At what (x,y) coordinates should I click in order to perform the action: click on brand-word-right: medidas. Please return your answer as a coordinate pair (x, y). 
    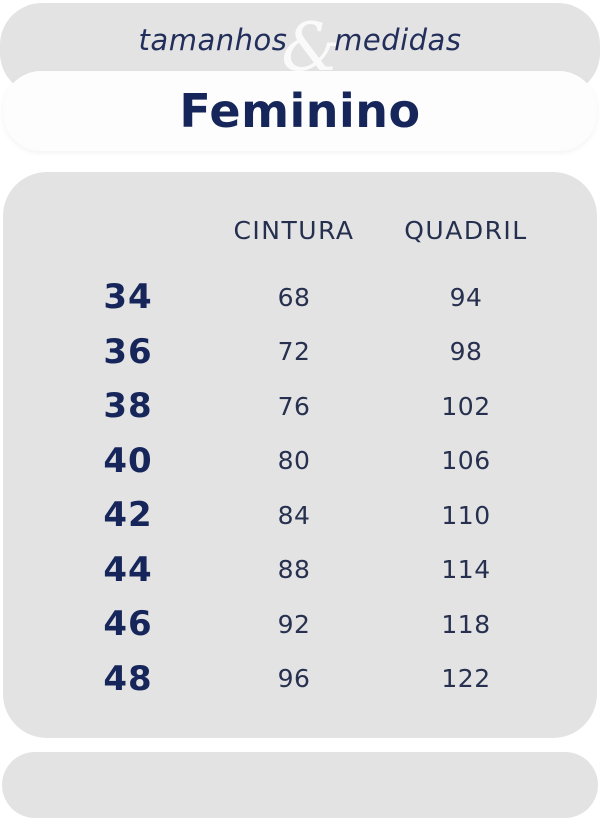
    Looking at the image, I should click on (398, 40).